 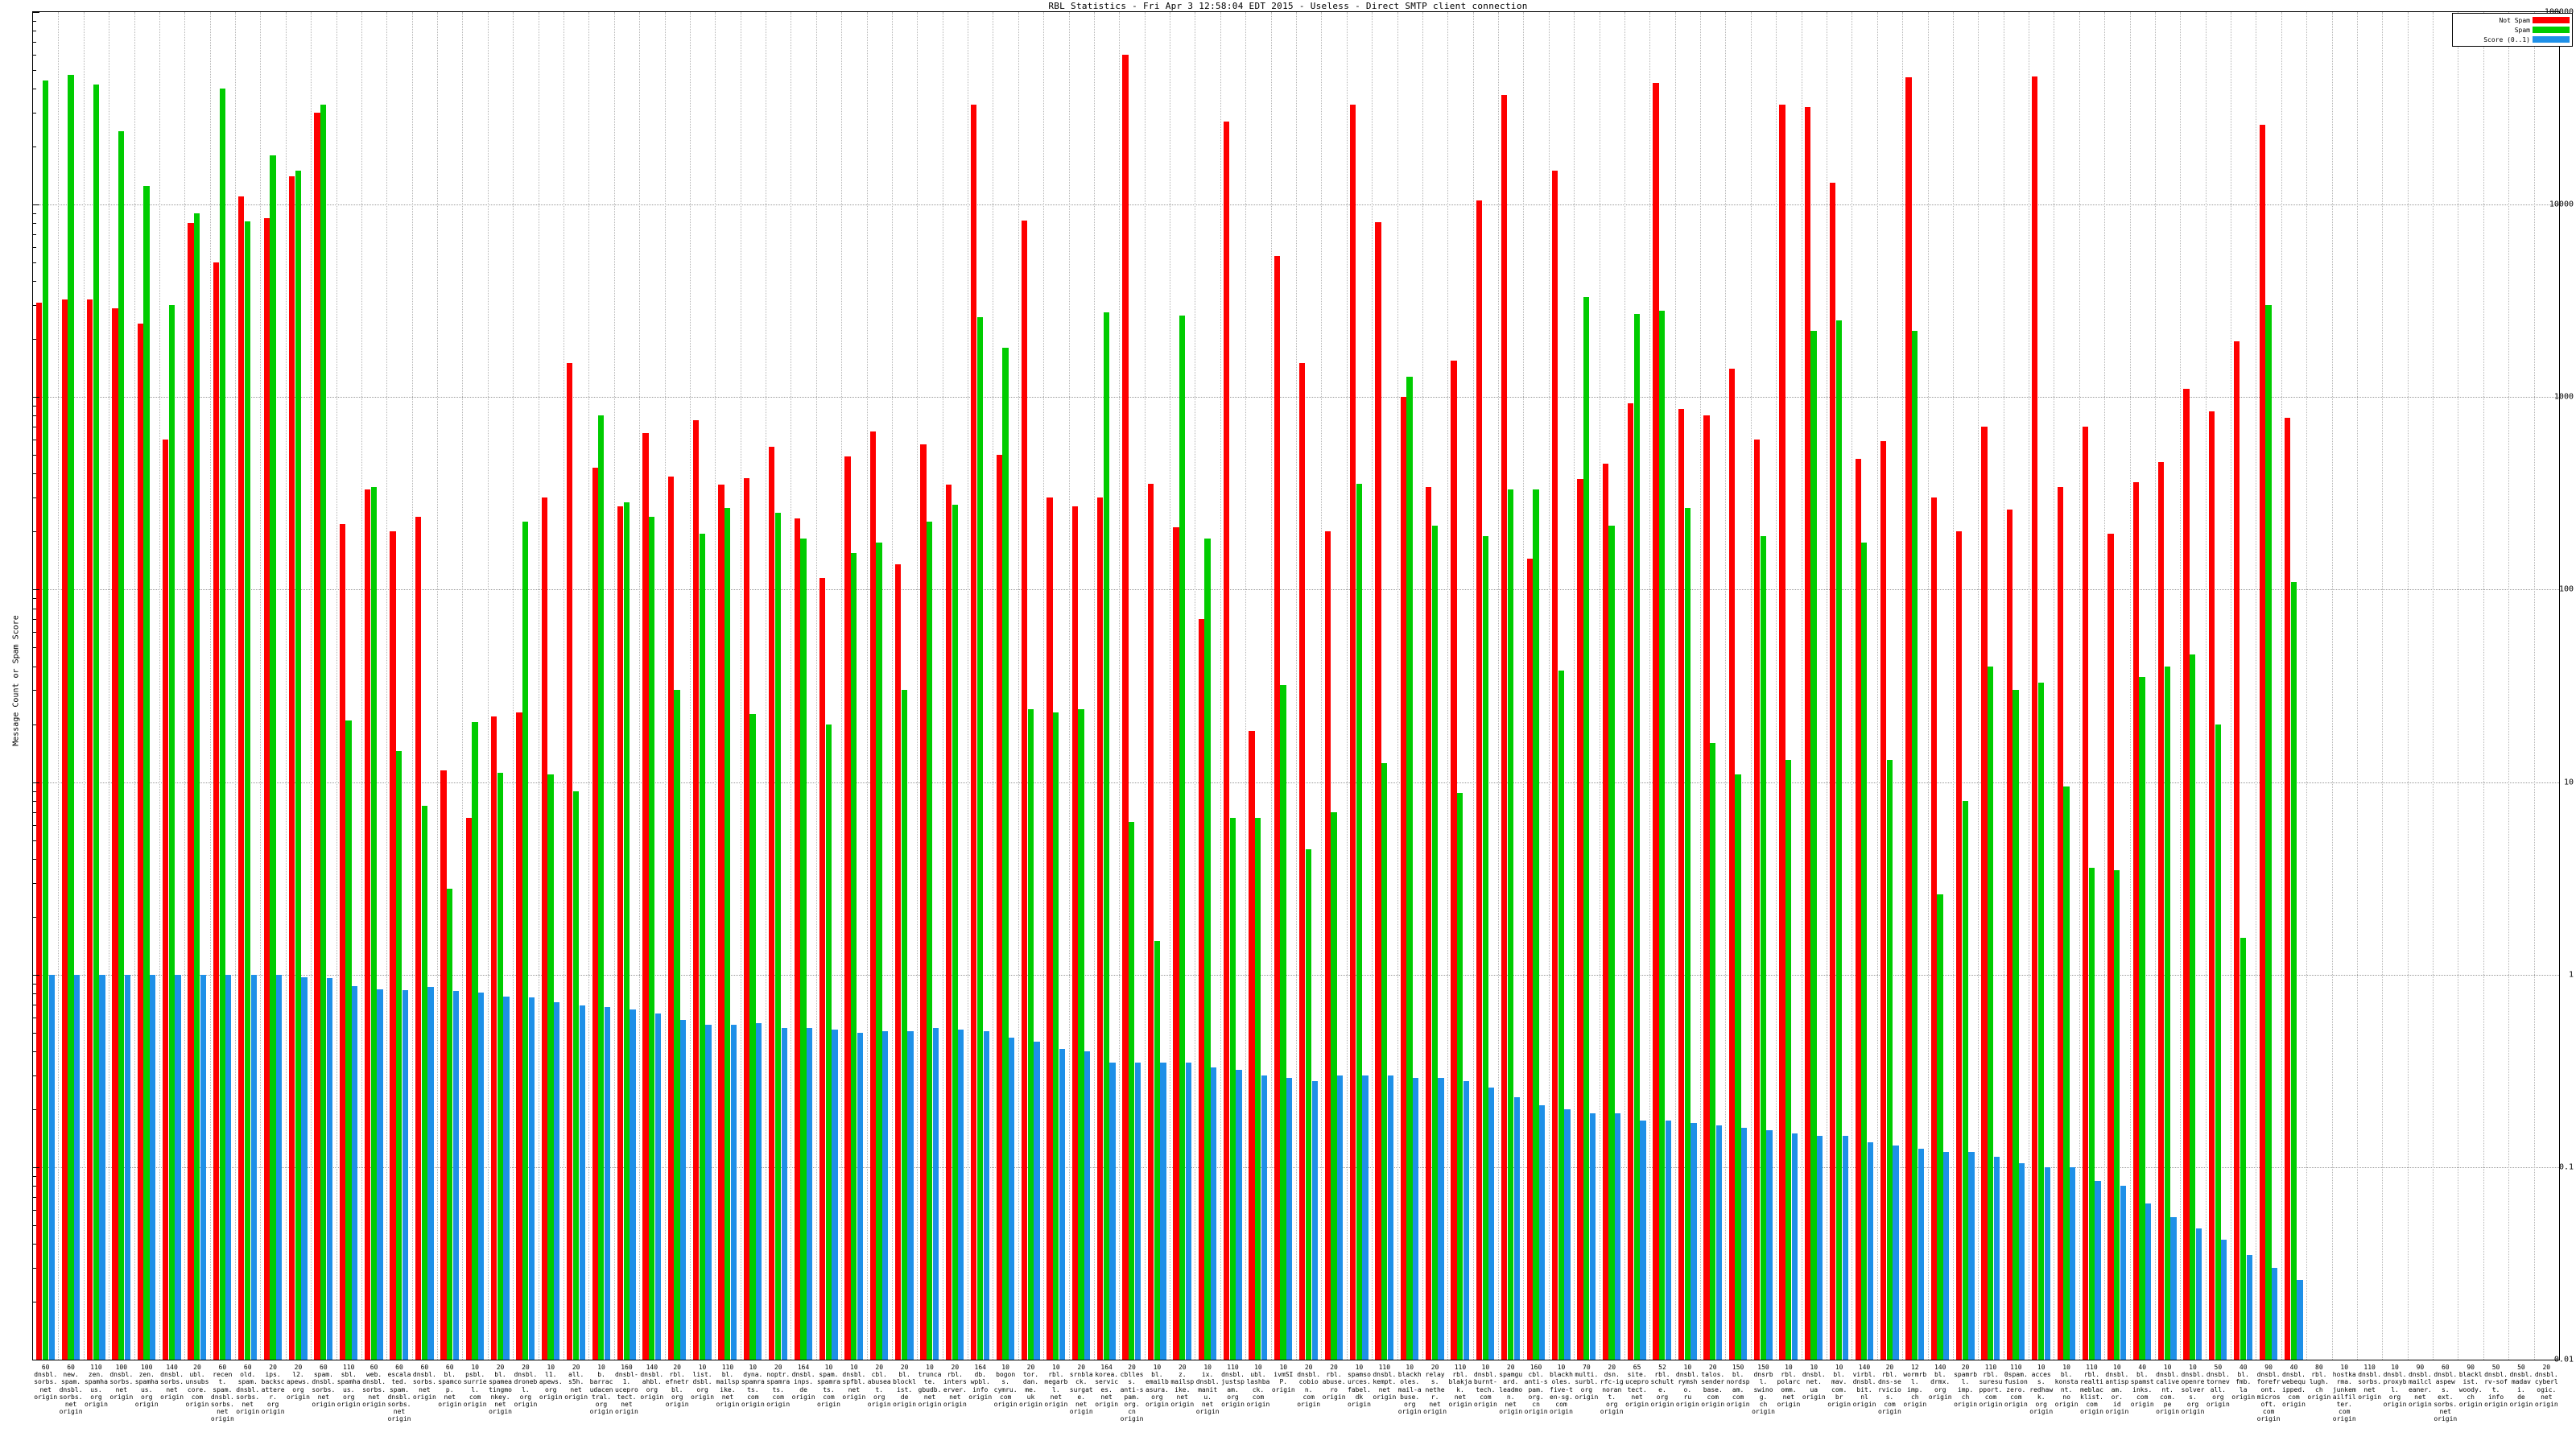 I want to click on x-axis-tick-label: 10 spam. spamrats. com origin, so click(x=828, y=1386).